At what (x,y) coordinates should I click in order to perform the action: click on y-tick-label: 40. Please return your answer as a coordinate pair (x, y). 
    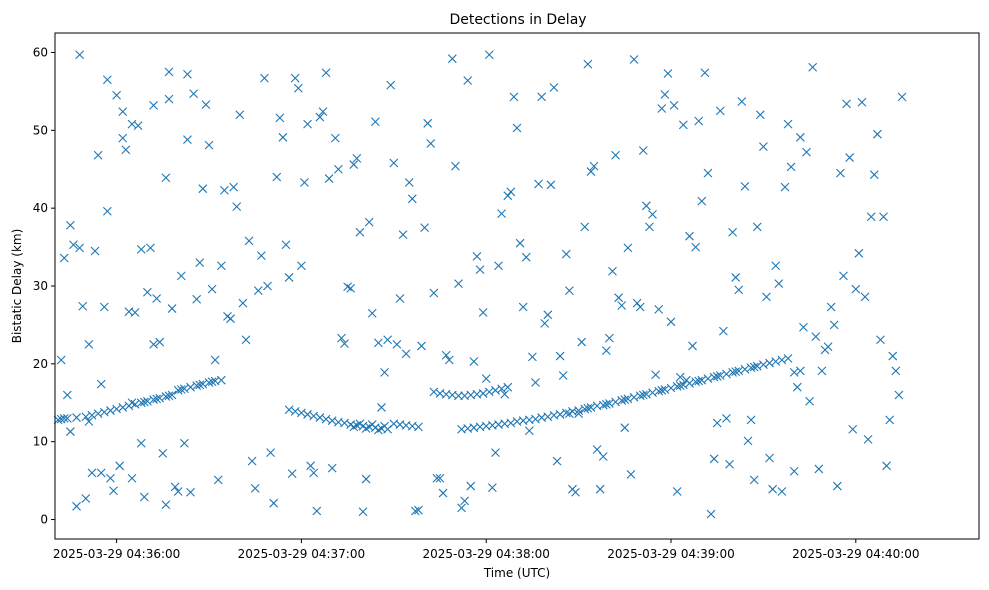
    Looking at the image, I should click on (40, 208).